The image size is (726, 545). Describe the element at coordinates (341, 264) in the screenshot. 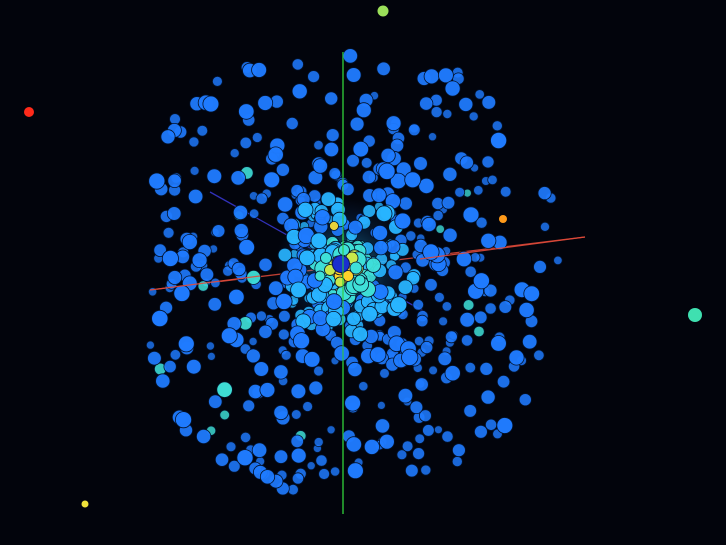

I see `core-point` at that location.